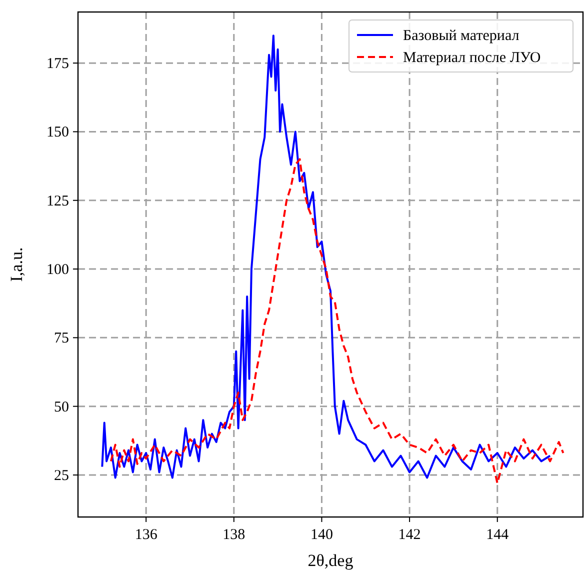 This screenshot has height=574, width=585. I want to click on x-tick-label: 144, so click(498, 535).